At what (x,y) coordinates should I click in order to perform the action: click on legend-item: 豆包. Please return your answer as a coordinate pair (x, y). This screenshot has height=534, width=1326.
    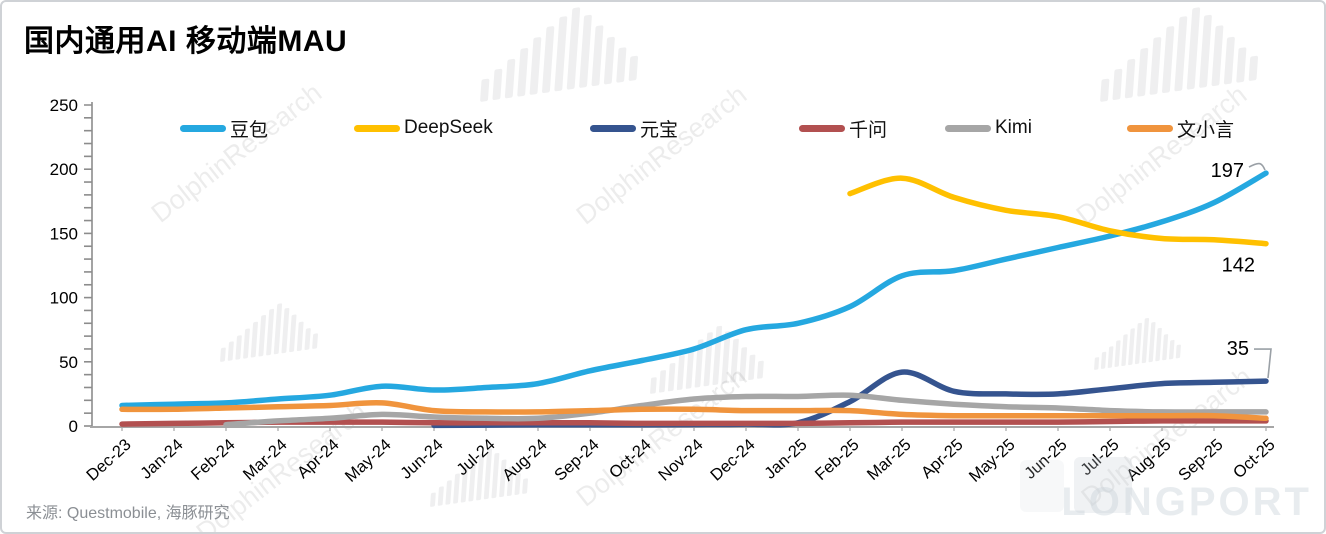
    Looking at the image, I should click on (224, 129).